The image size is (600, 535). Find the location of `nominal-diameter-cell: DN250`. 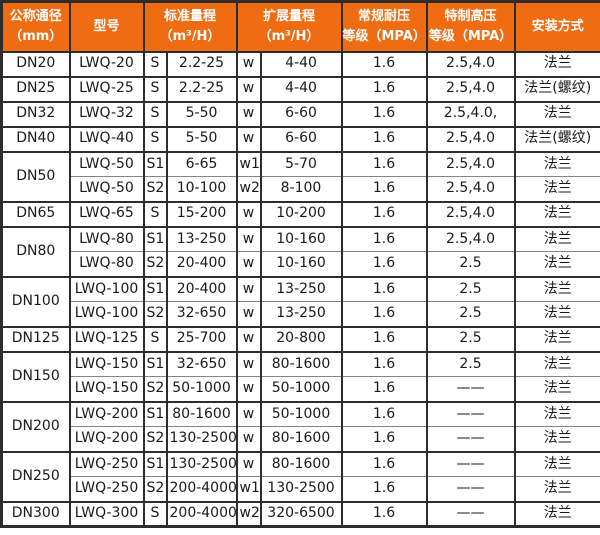

nominal-diameter-cell: DN250 is located at coordinates (35, 476).